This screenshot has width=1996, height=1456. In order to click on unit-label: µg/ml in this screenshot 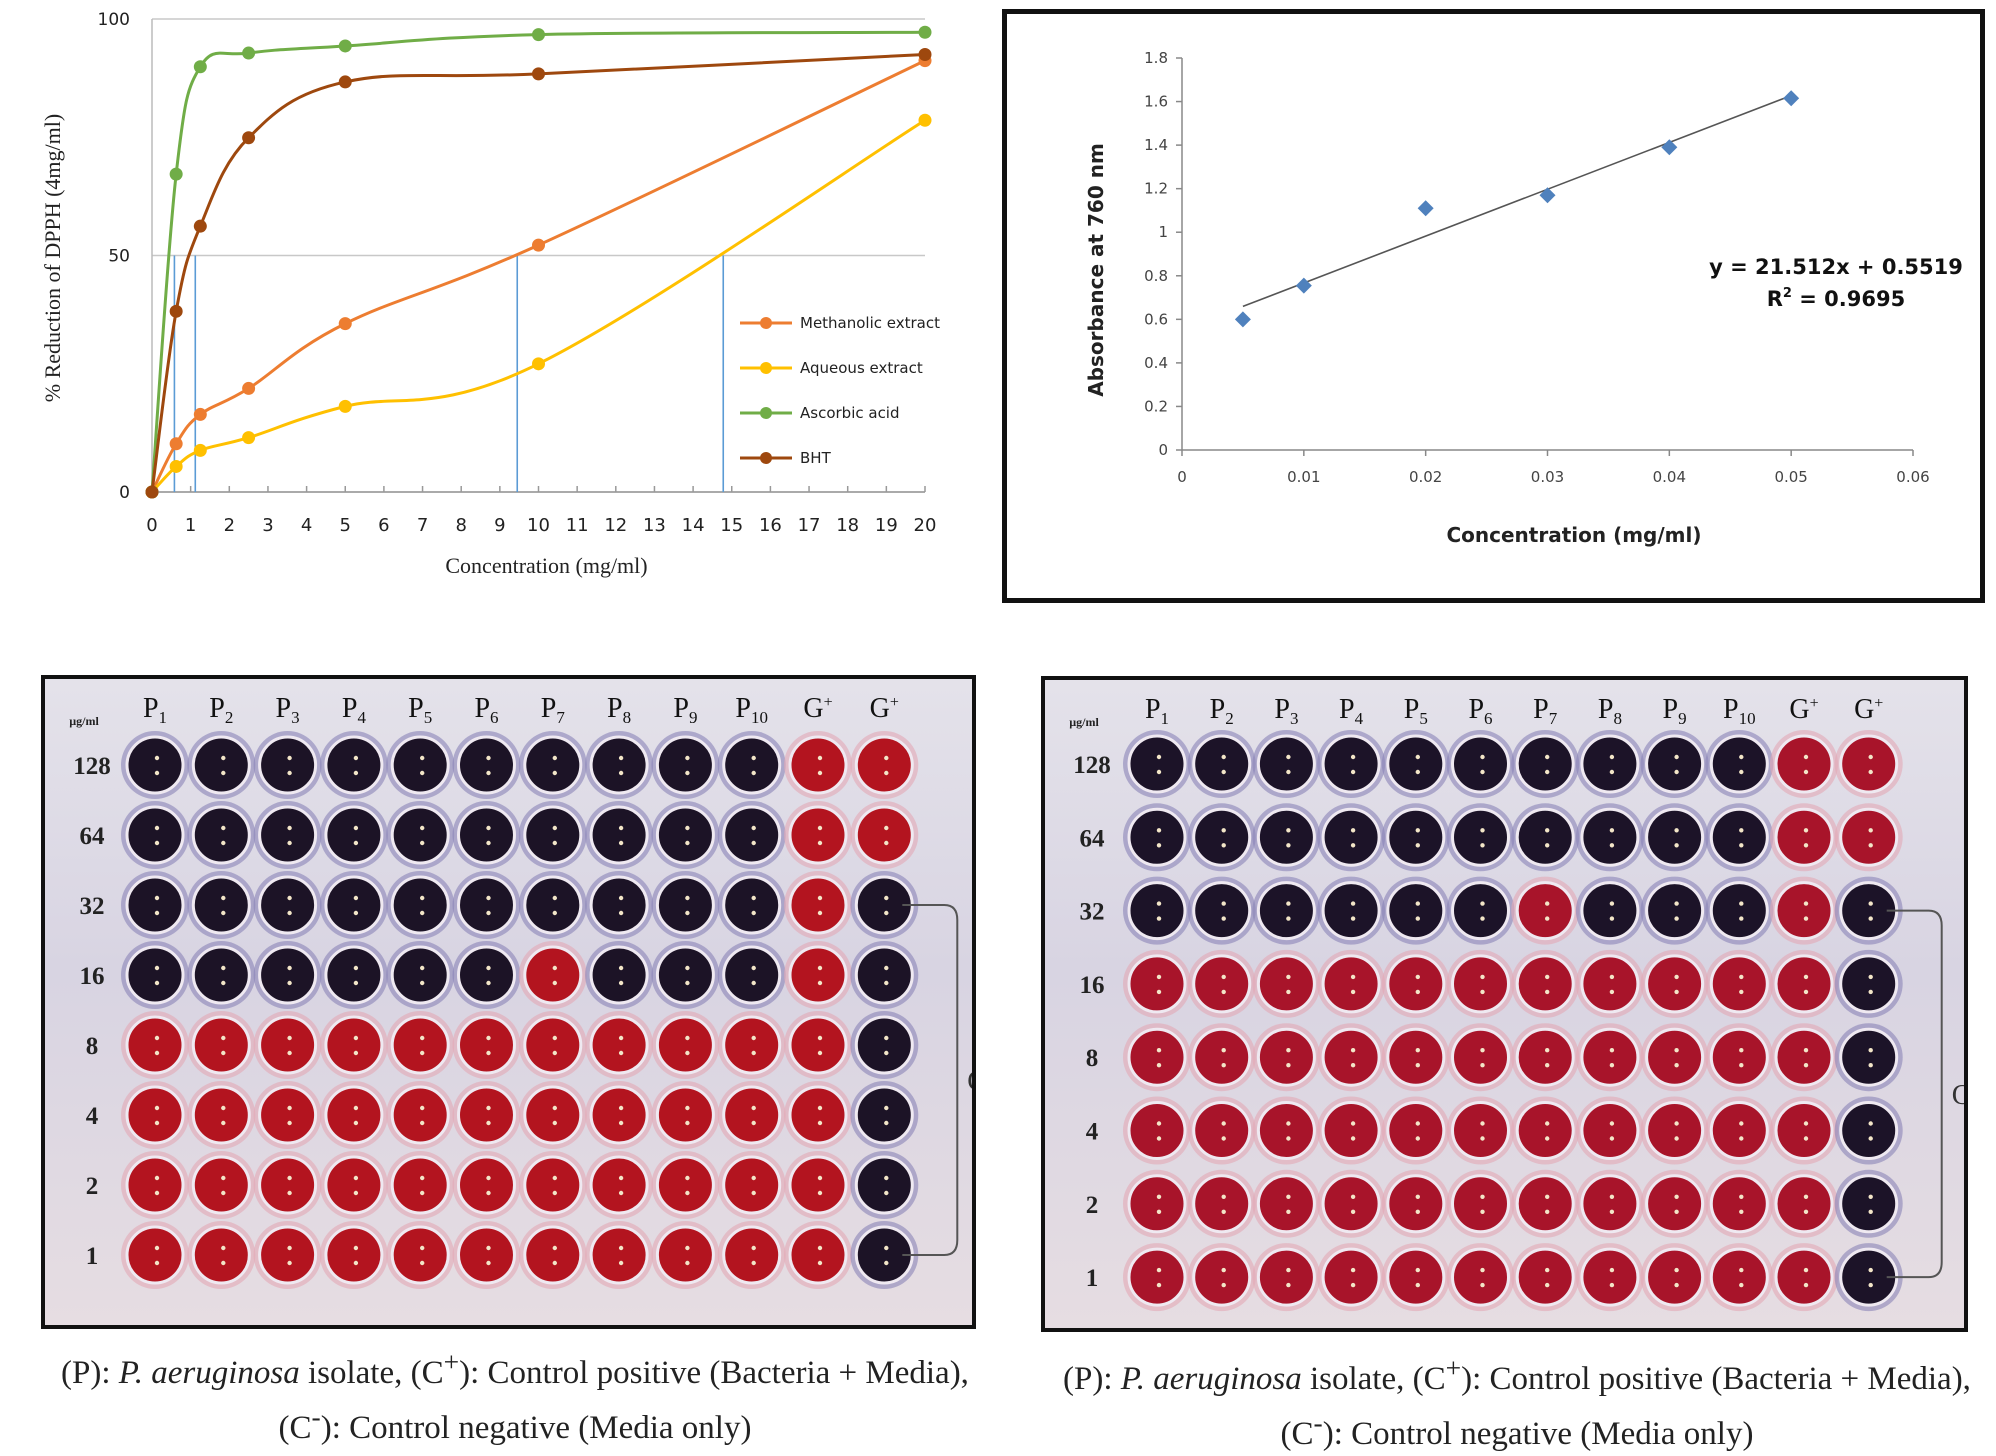, I will do `click(1084, 722)`.